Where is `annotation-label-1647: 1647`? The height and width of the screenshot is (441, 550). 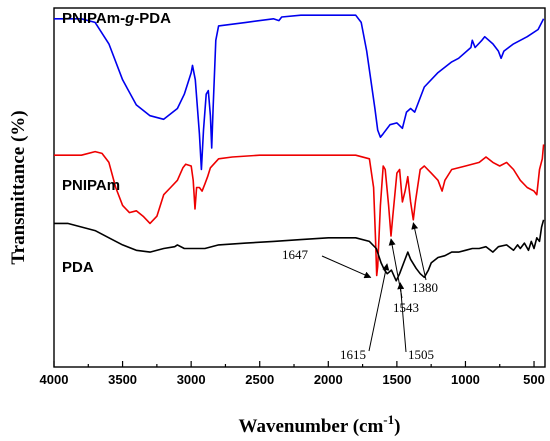 annotation-label-1647: 1647 is located at coordinates (295, 254).